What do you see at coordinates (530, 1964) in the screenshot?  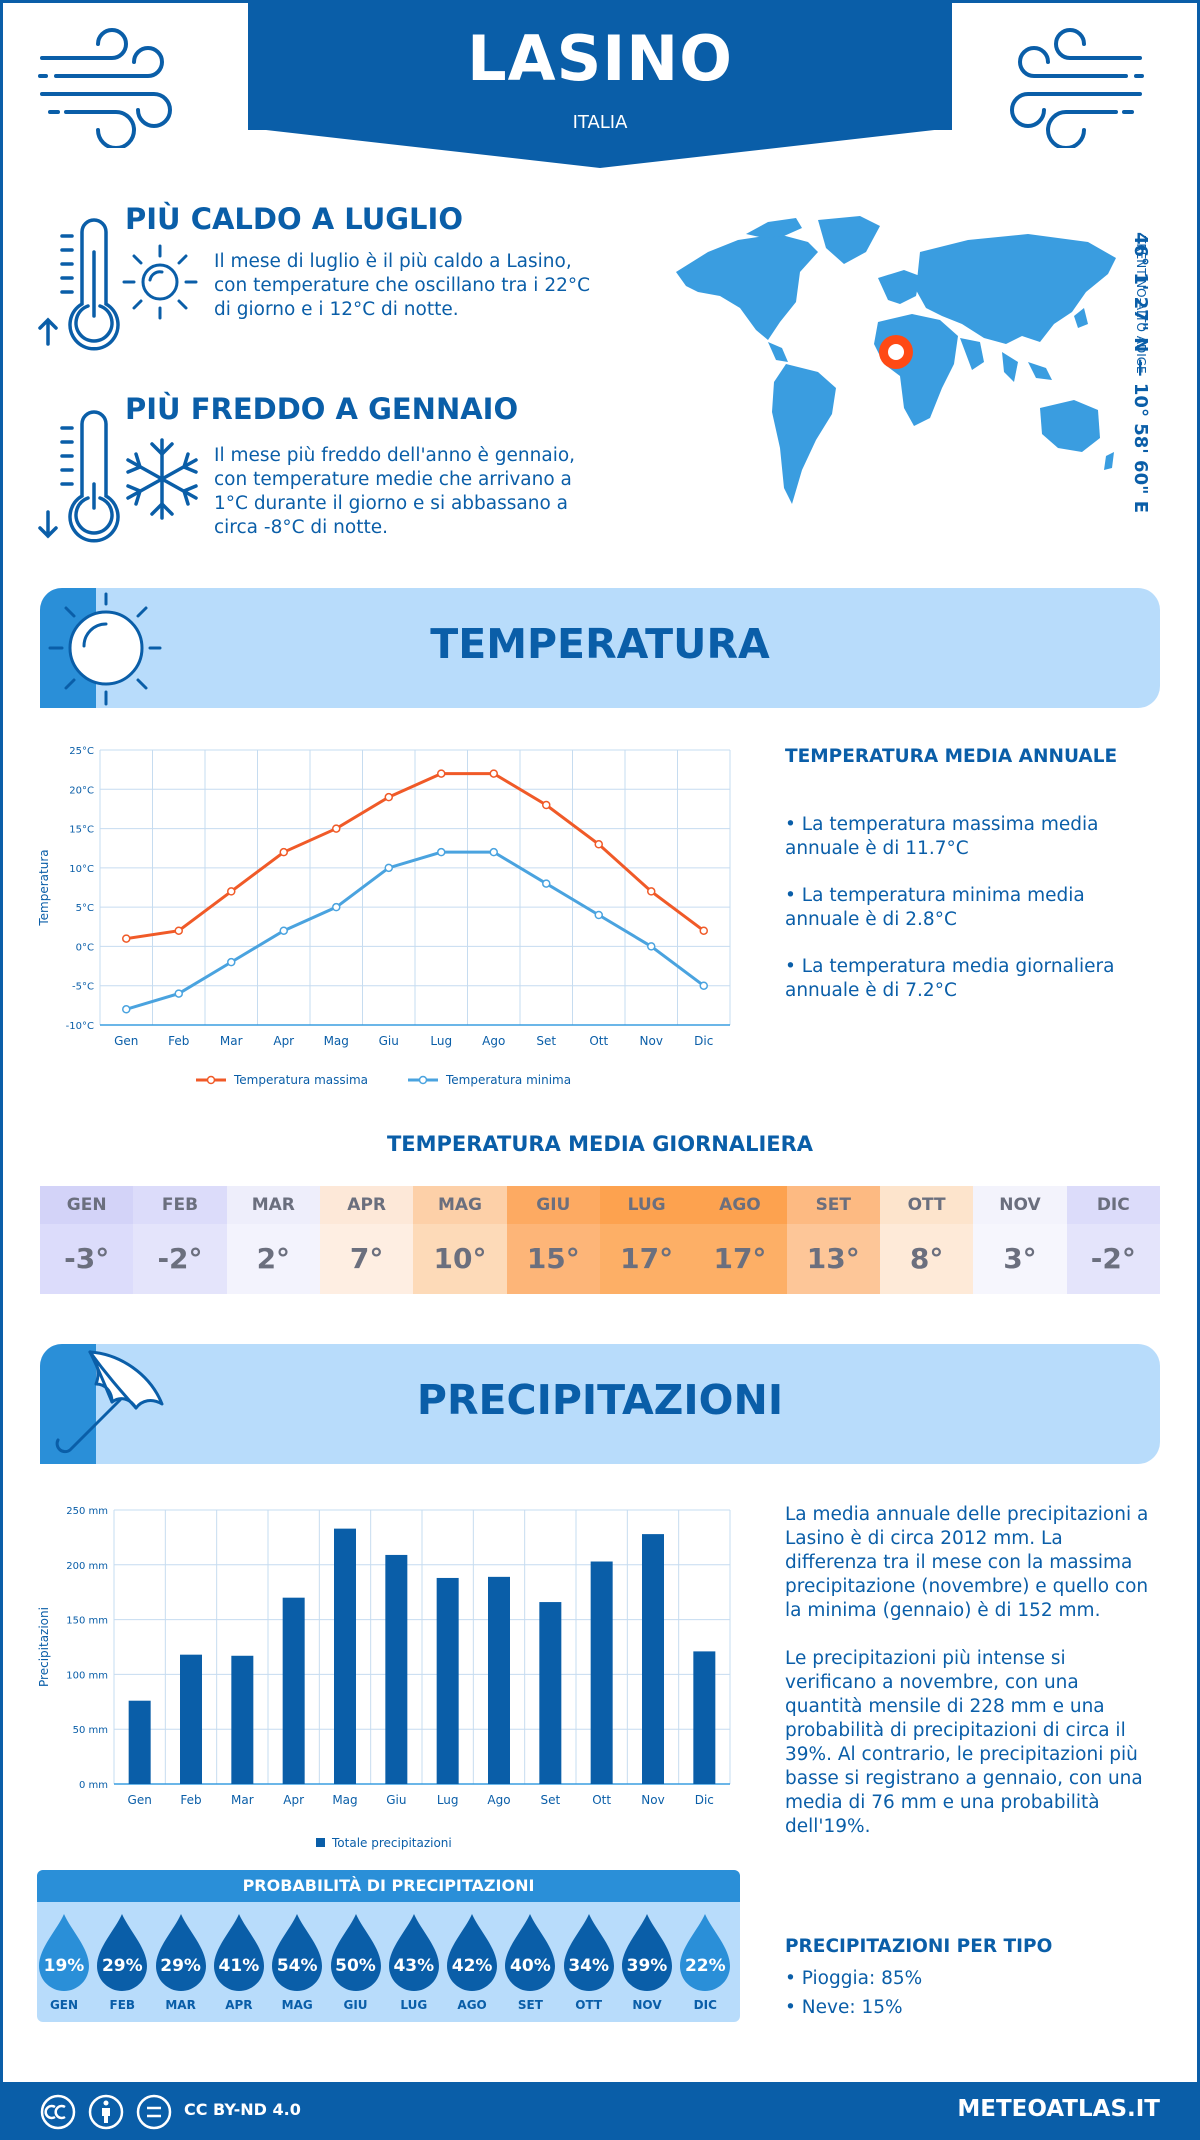 I see `probability-drop: 40% SET` at bounding box center [530, 1964].